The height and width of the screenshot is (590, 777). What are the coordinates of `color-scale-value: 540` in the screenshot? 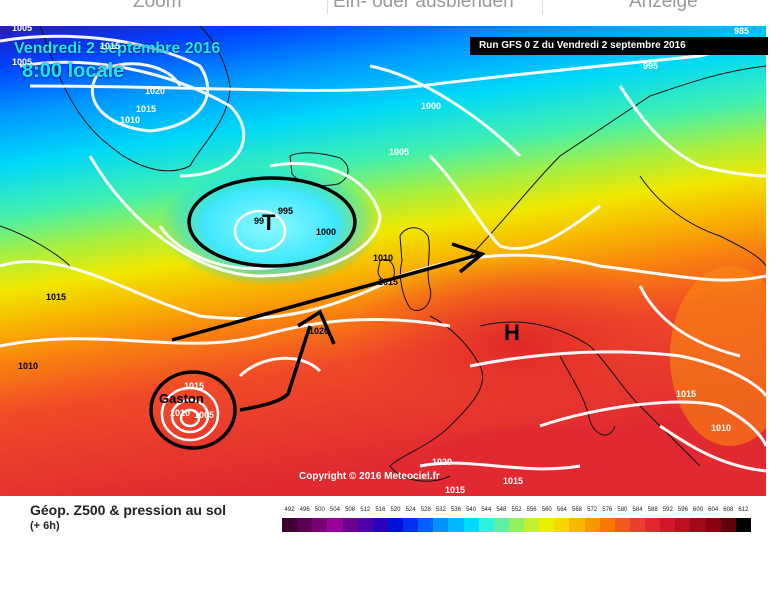 It's located at (471, 510).